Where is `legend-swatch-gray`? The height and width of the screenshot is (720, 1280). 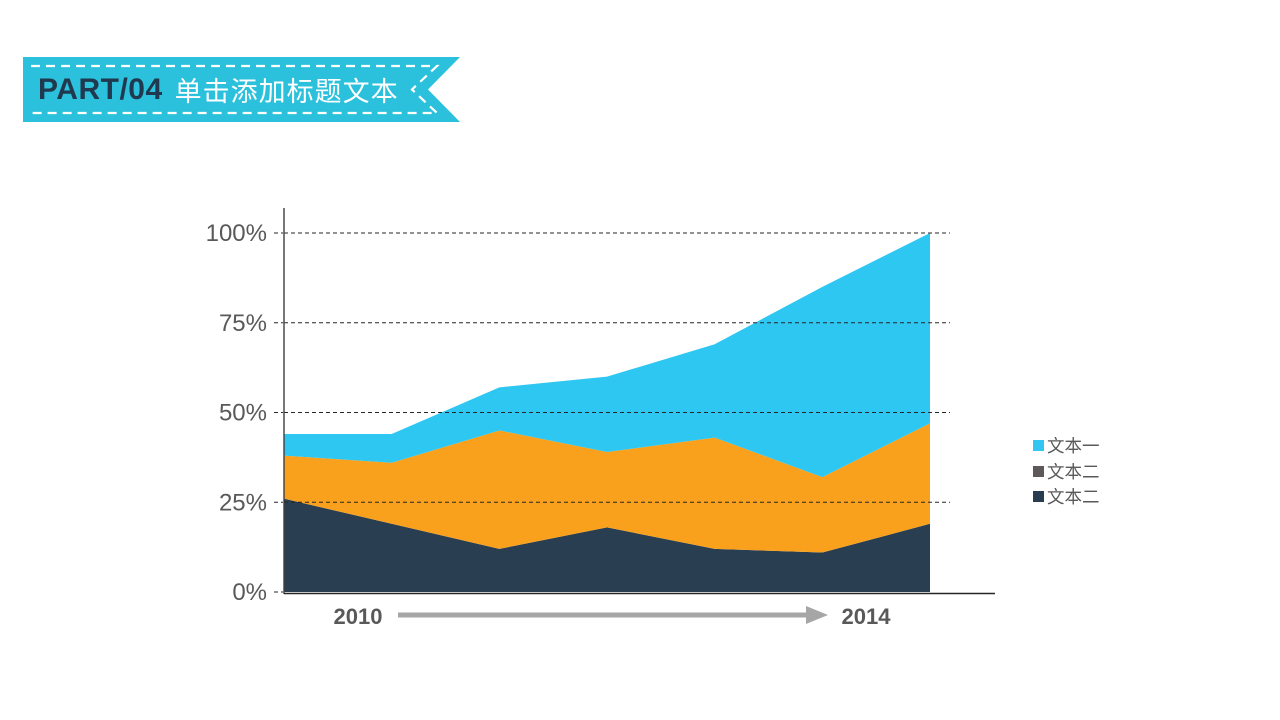
legend-swatch-gray is located at coordinates (1038, 471).